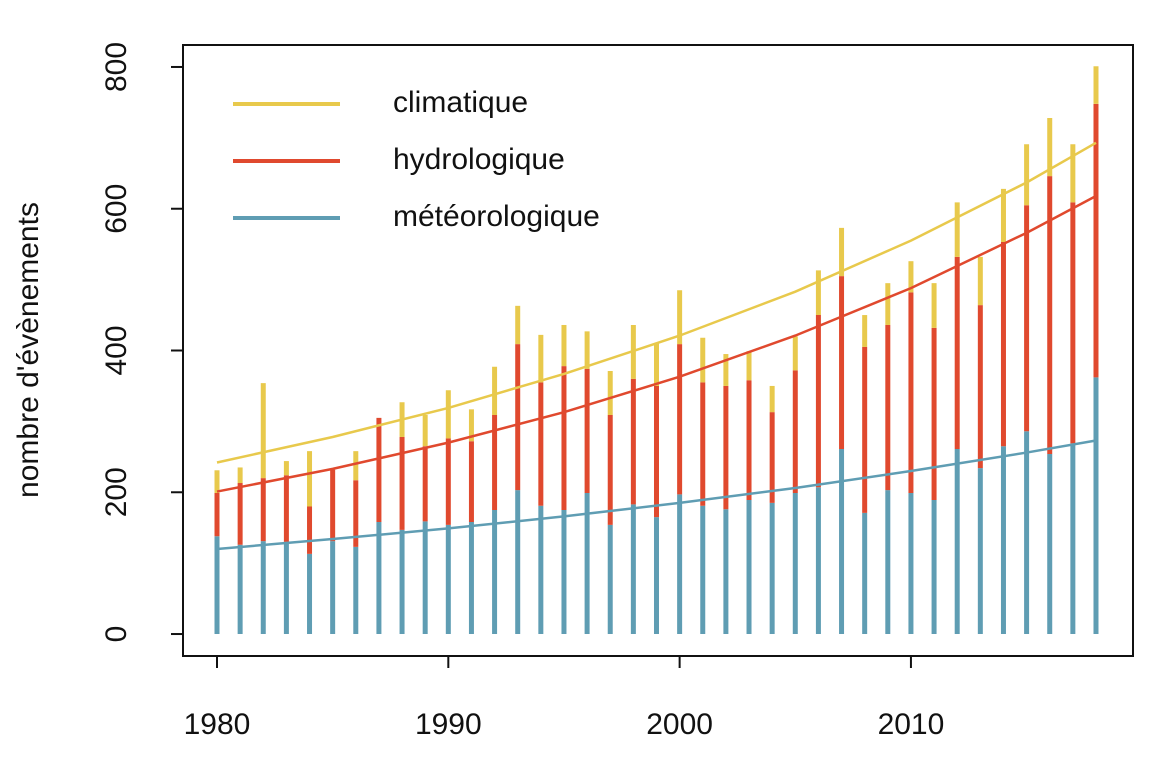  I want to click on y-axis-label: nombre d'évènements, so click(28, 350).